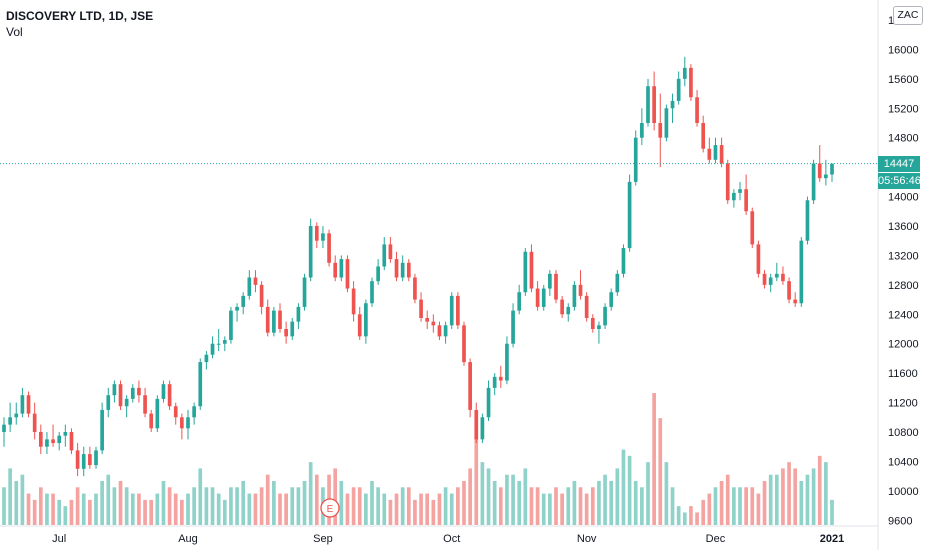 The width and height of the screenshot is (932, 550). I want to click on price-tick-label: 13200, so click(903, 256).